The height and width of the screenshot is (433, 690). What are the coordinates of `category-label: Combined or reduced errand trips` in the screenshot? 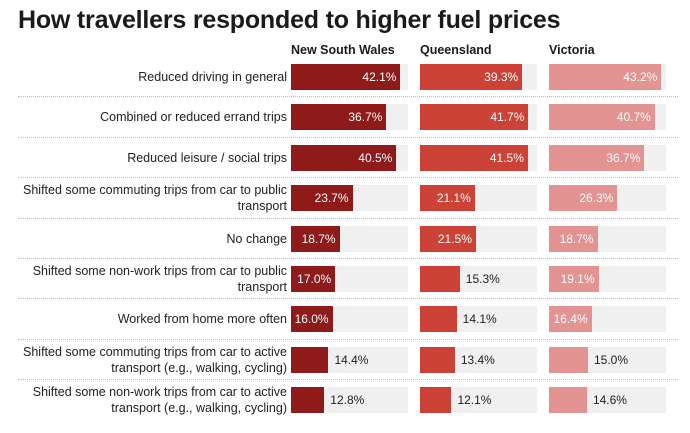 It's located at (193, 117).